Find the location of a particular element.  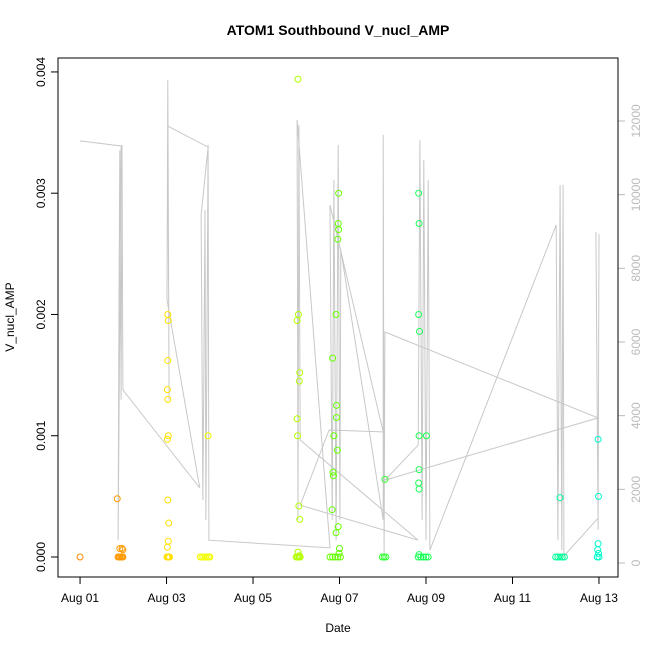

y-tick-label: 0.003 is located at coordinates (41, 193).